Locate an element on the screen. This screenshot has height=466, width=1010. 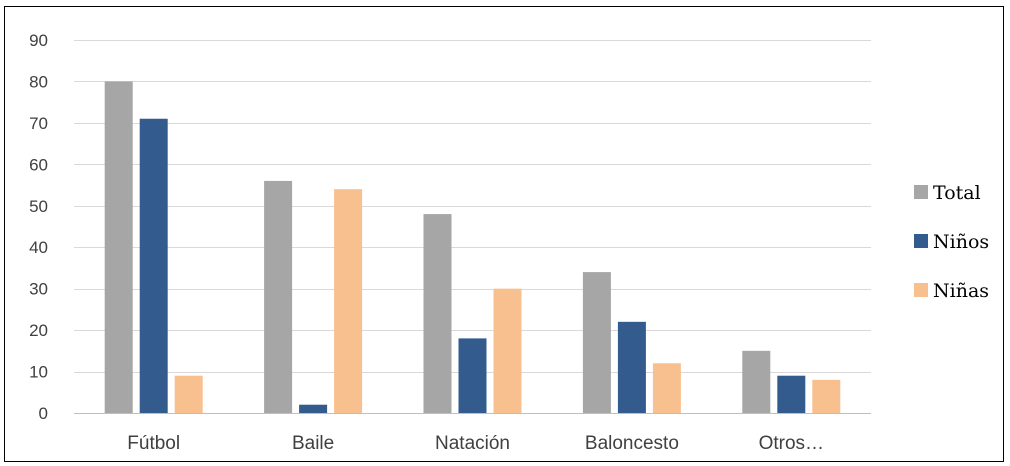
y-tick-label: 60 is located at coordinates (38, 164).